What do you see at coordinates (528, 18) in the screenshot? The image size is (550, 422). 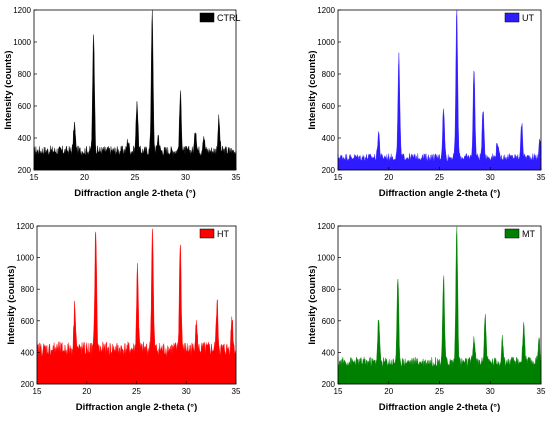 I see `legend-label: UT` at bounding box center [528, 18].